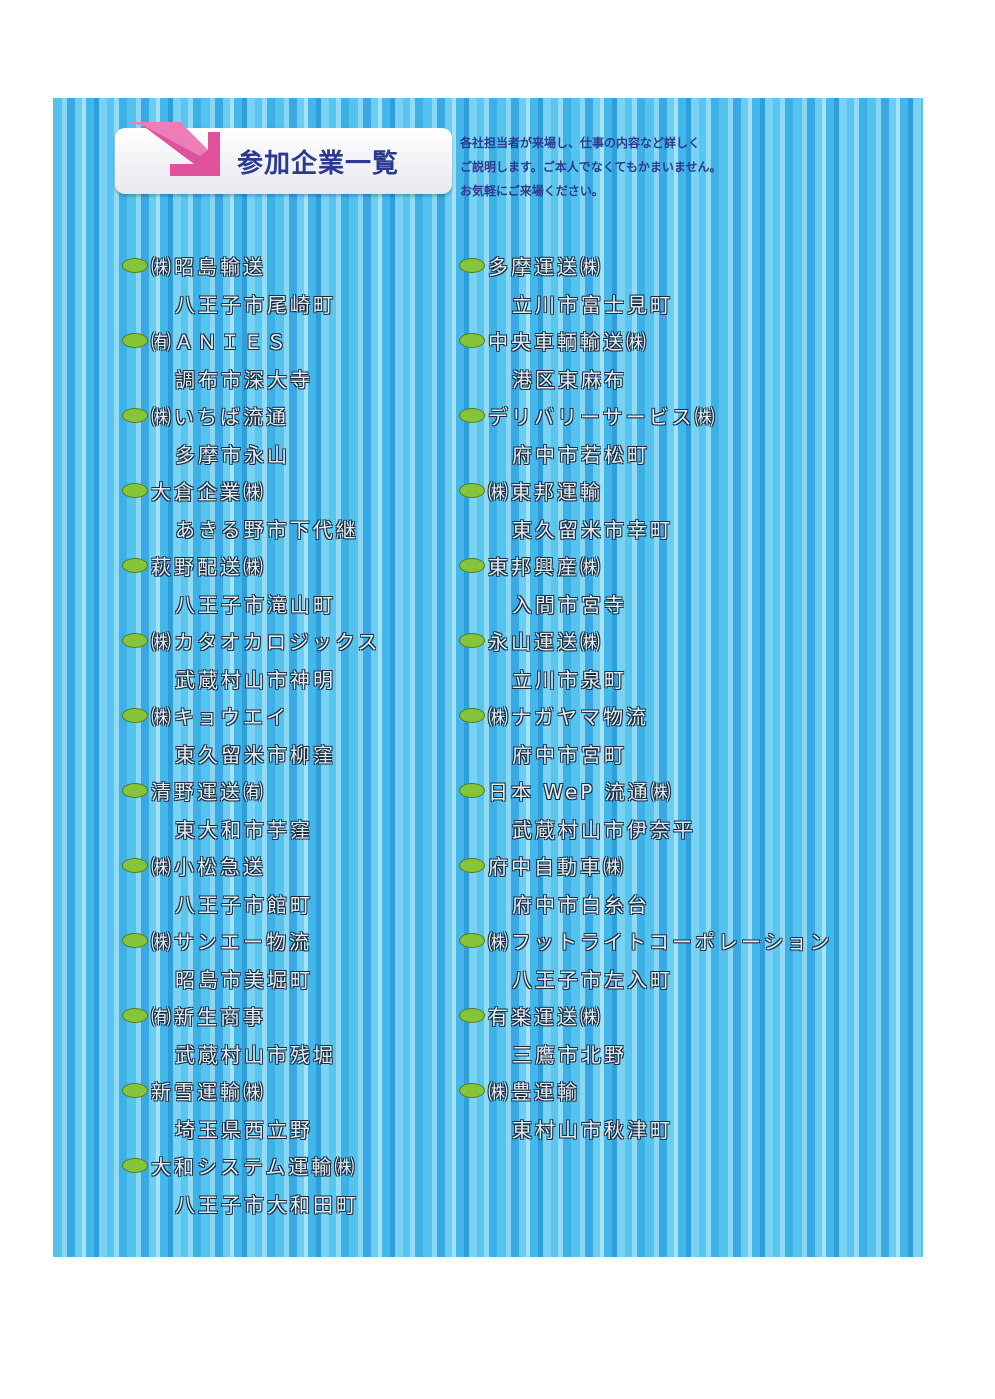 The height and width of the screenshot is (1399, 995). What do you see at coordinates (255, 755) in the screenshot?
I see `company-address: 東久留米市柳窪` at bounding box center [255, 755].